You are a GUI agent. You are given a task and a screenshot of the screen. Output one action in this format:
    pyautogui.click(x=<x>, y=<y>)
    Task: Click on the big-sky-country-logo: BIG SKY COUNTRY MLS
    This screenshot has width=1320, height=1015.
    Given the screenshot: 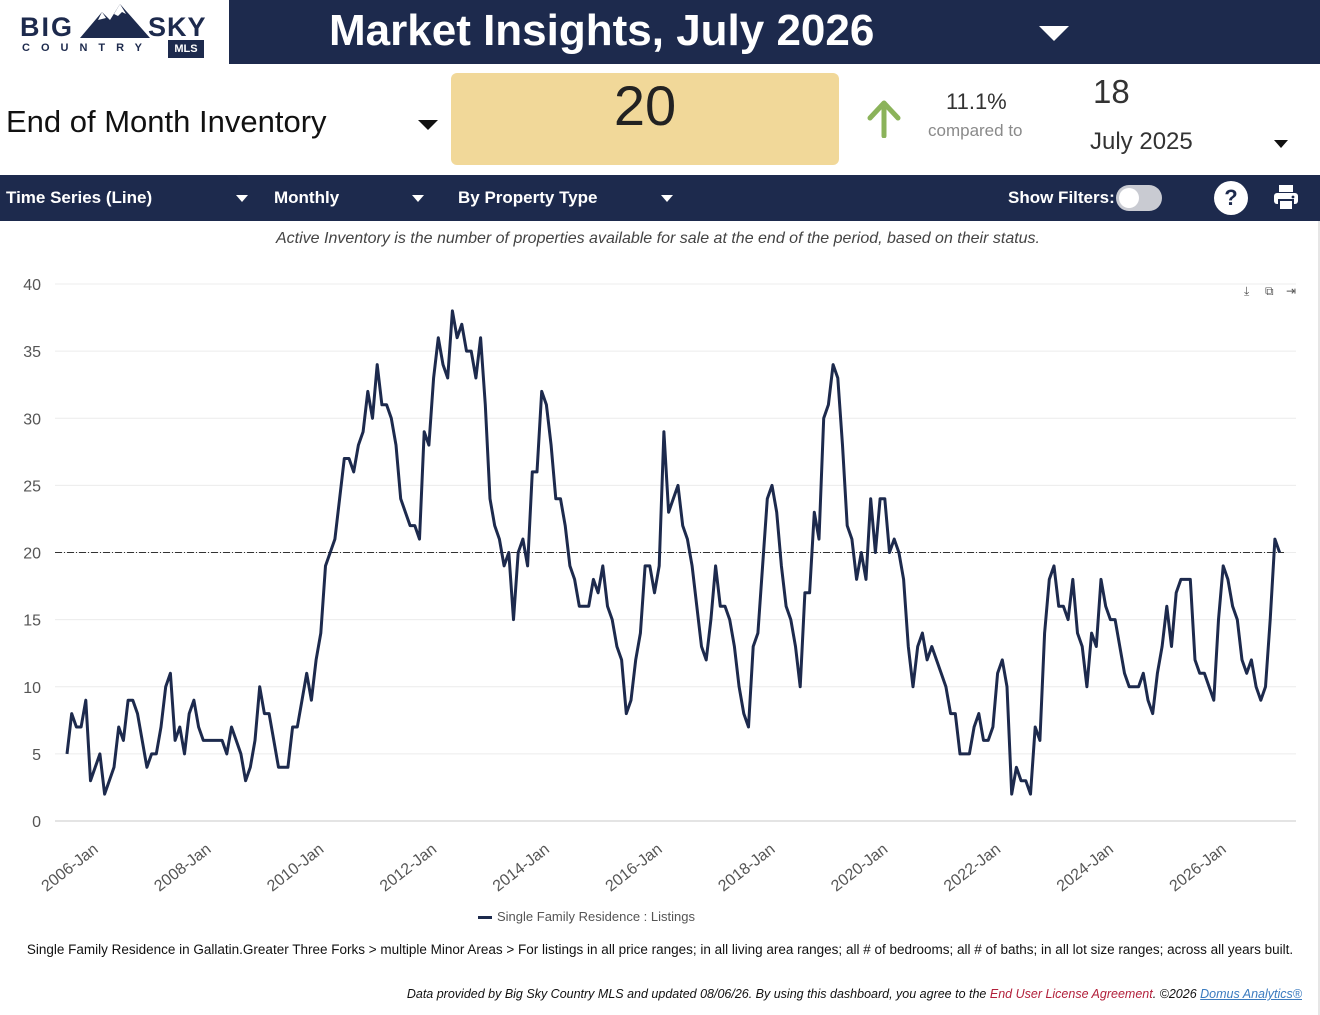 What is the action you would take?
    pyautogui.click(x=114, y=32)
    